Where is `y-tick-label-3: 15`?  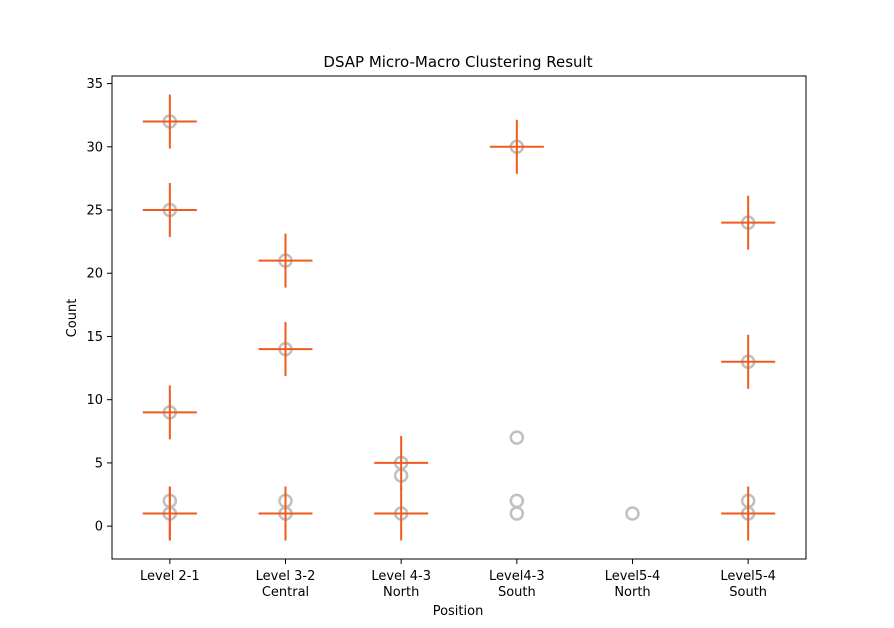 y-tick-label-3: 15 is located at coordinates (94, 337).